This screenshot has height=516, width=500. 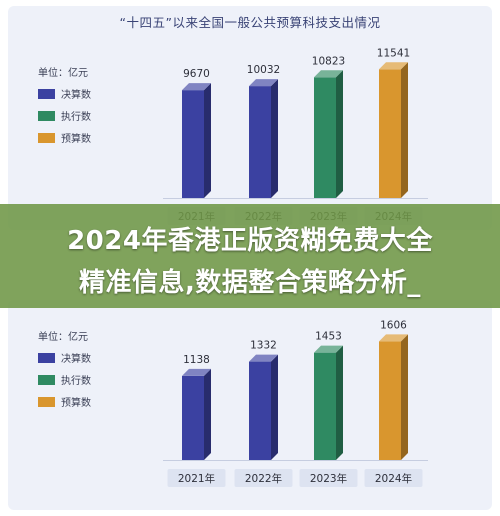 What do you see at coordinates (250, 283) in the screenshot?
I see `overlay-line-2: 精准信息,数据整合策略分析_` at bounding box center [250, 283].